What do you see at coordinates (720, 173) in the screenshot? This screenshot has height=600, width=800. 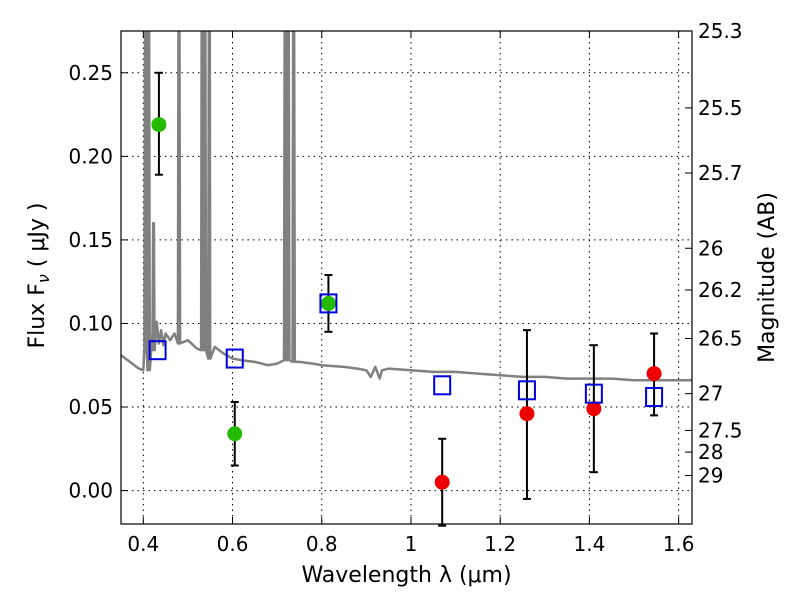 I see `y2-tick-label: 25.7` at bounding box center [720, 173].